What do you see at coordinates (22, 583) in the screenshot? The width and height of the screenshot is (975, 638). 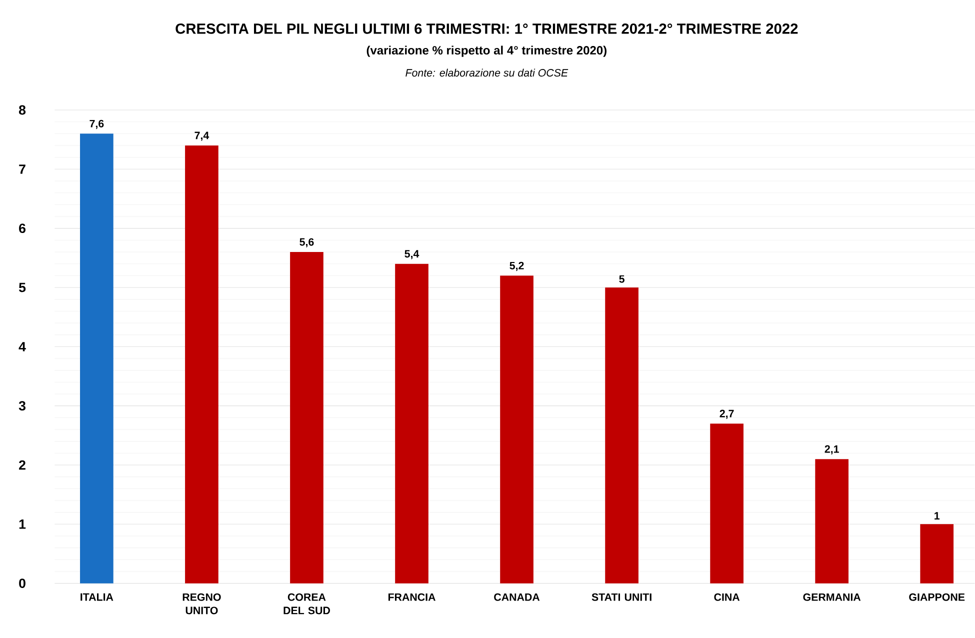 I see `y-tick-label: 0` at bounding box center [22, 583].